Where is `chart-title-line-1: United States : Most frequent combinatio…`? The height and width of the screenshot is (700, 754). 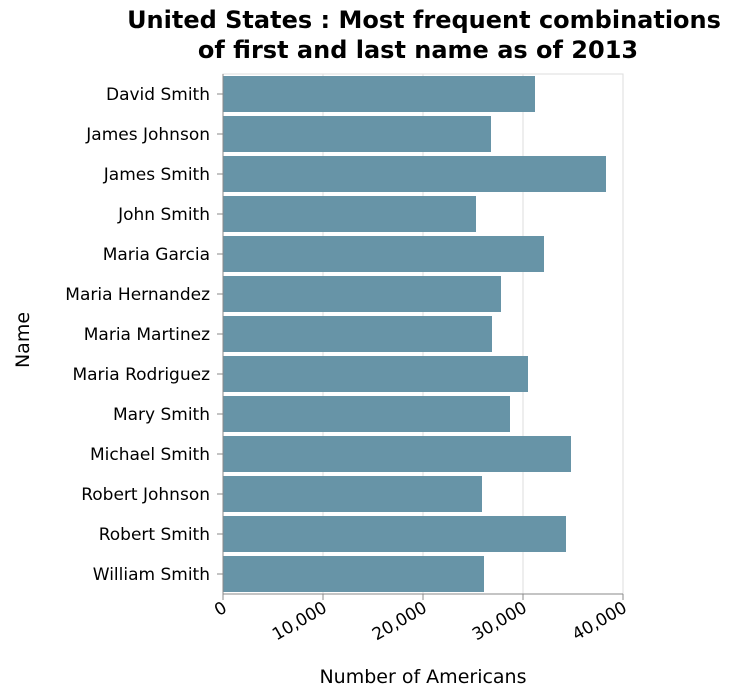 chart-title-line-1: United States : Most frequent combinatio… is located at coordinates (424, 20).